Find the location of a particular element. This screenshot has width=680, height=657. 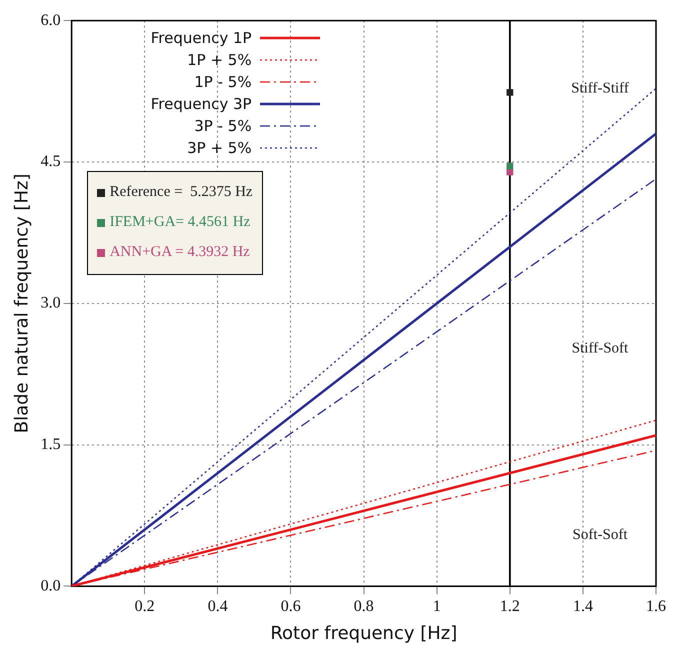

x-tick-label: 0.6 is located at coordinates (290, 607).